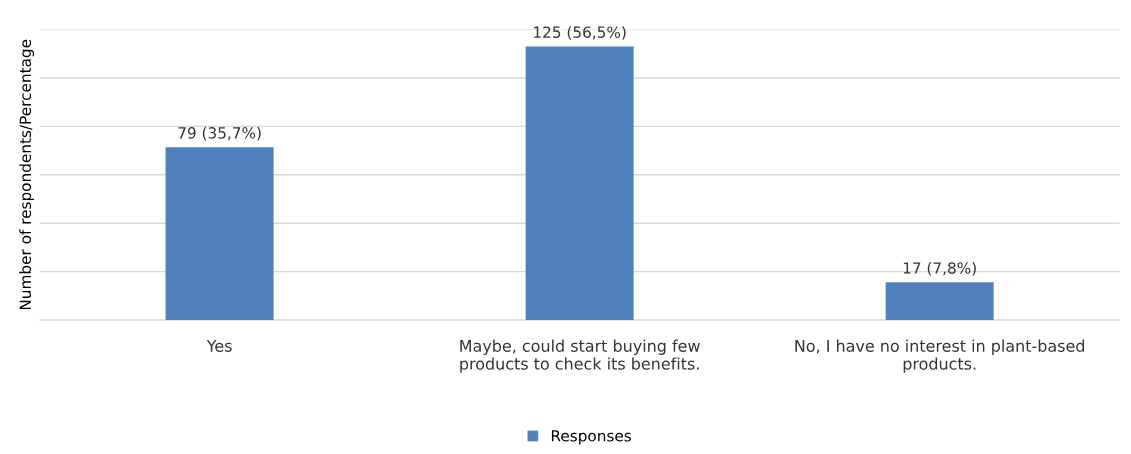 Image resolution: width=1131 pixels, height=454 pixels. I want to click on data-label: 17 (7,8%), so click(939, 268).